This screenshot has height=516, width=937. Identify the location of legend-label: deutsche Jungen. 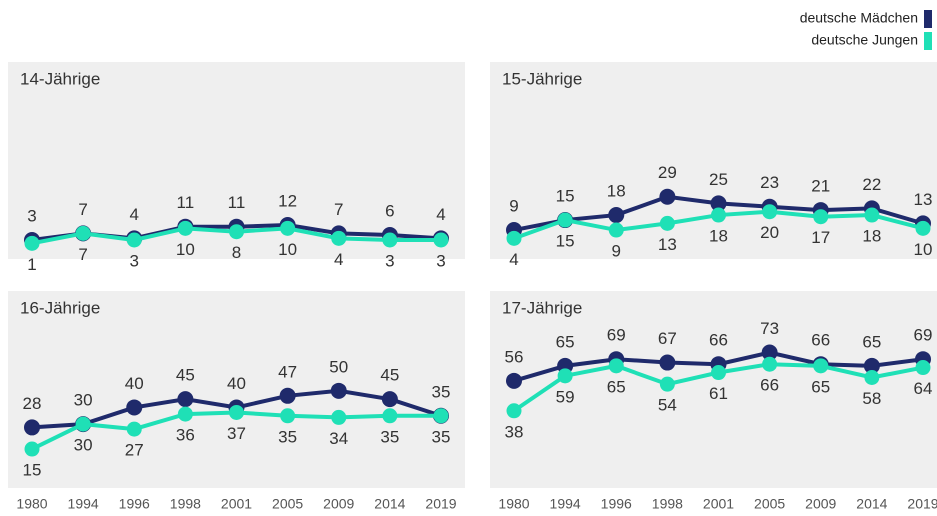
(864, 40).